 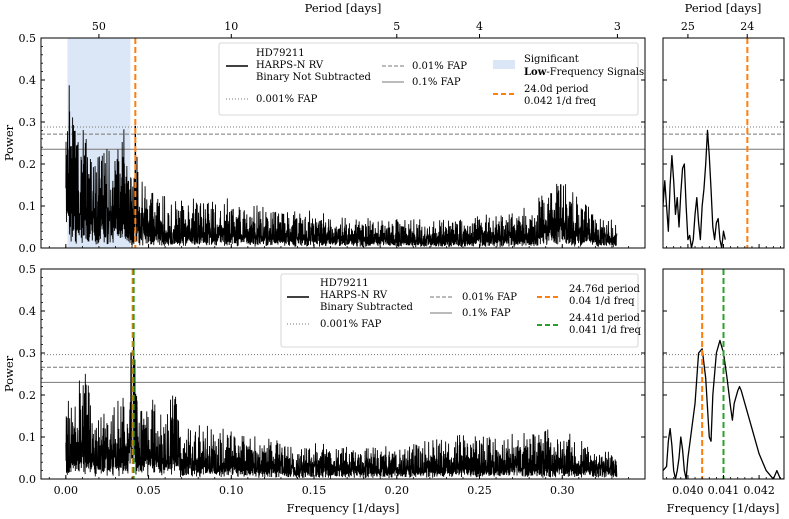 I want to click on legend-series-label: HD79211 HARPS-N RV Binary Subtracted, so click(x=367, y=295).